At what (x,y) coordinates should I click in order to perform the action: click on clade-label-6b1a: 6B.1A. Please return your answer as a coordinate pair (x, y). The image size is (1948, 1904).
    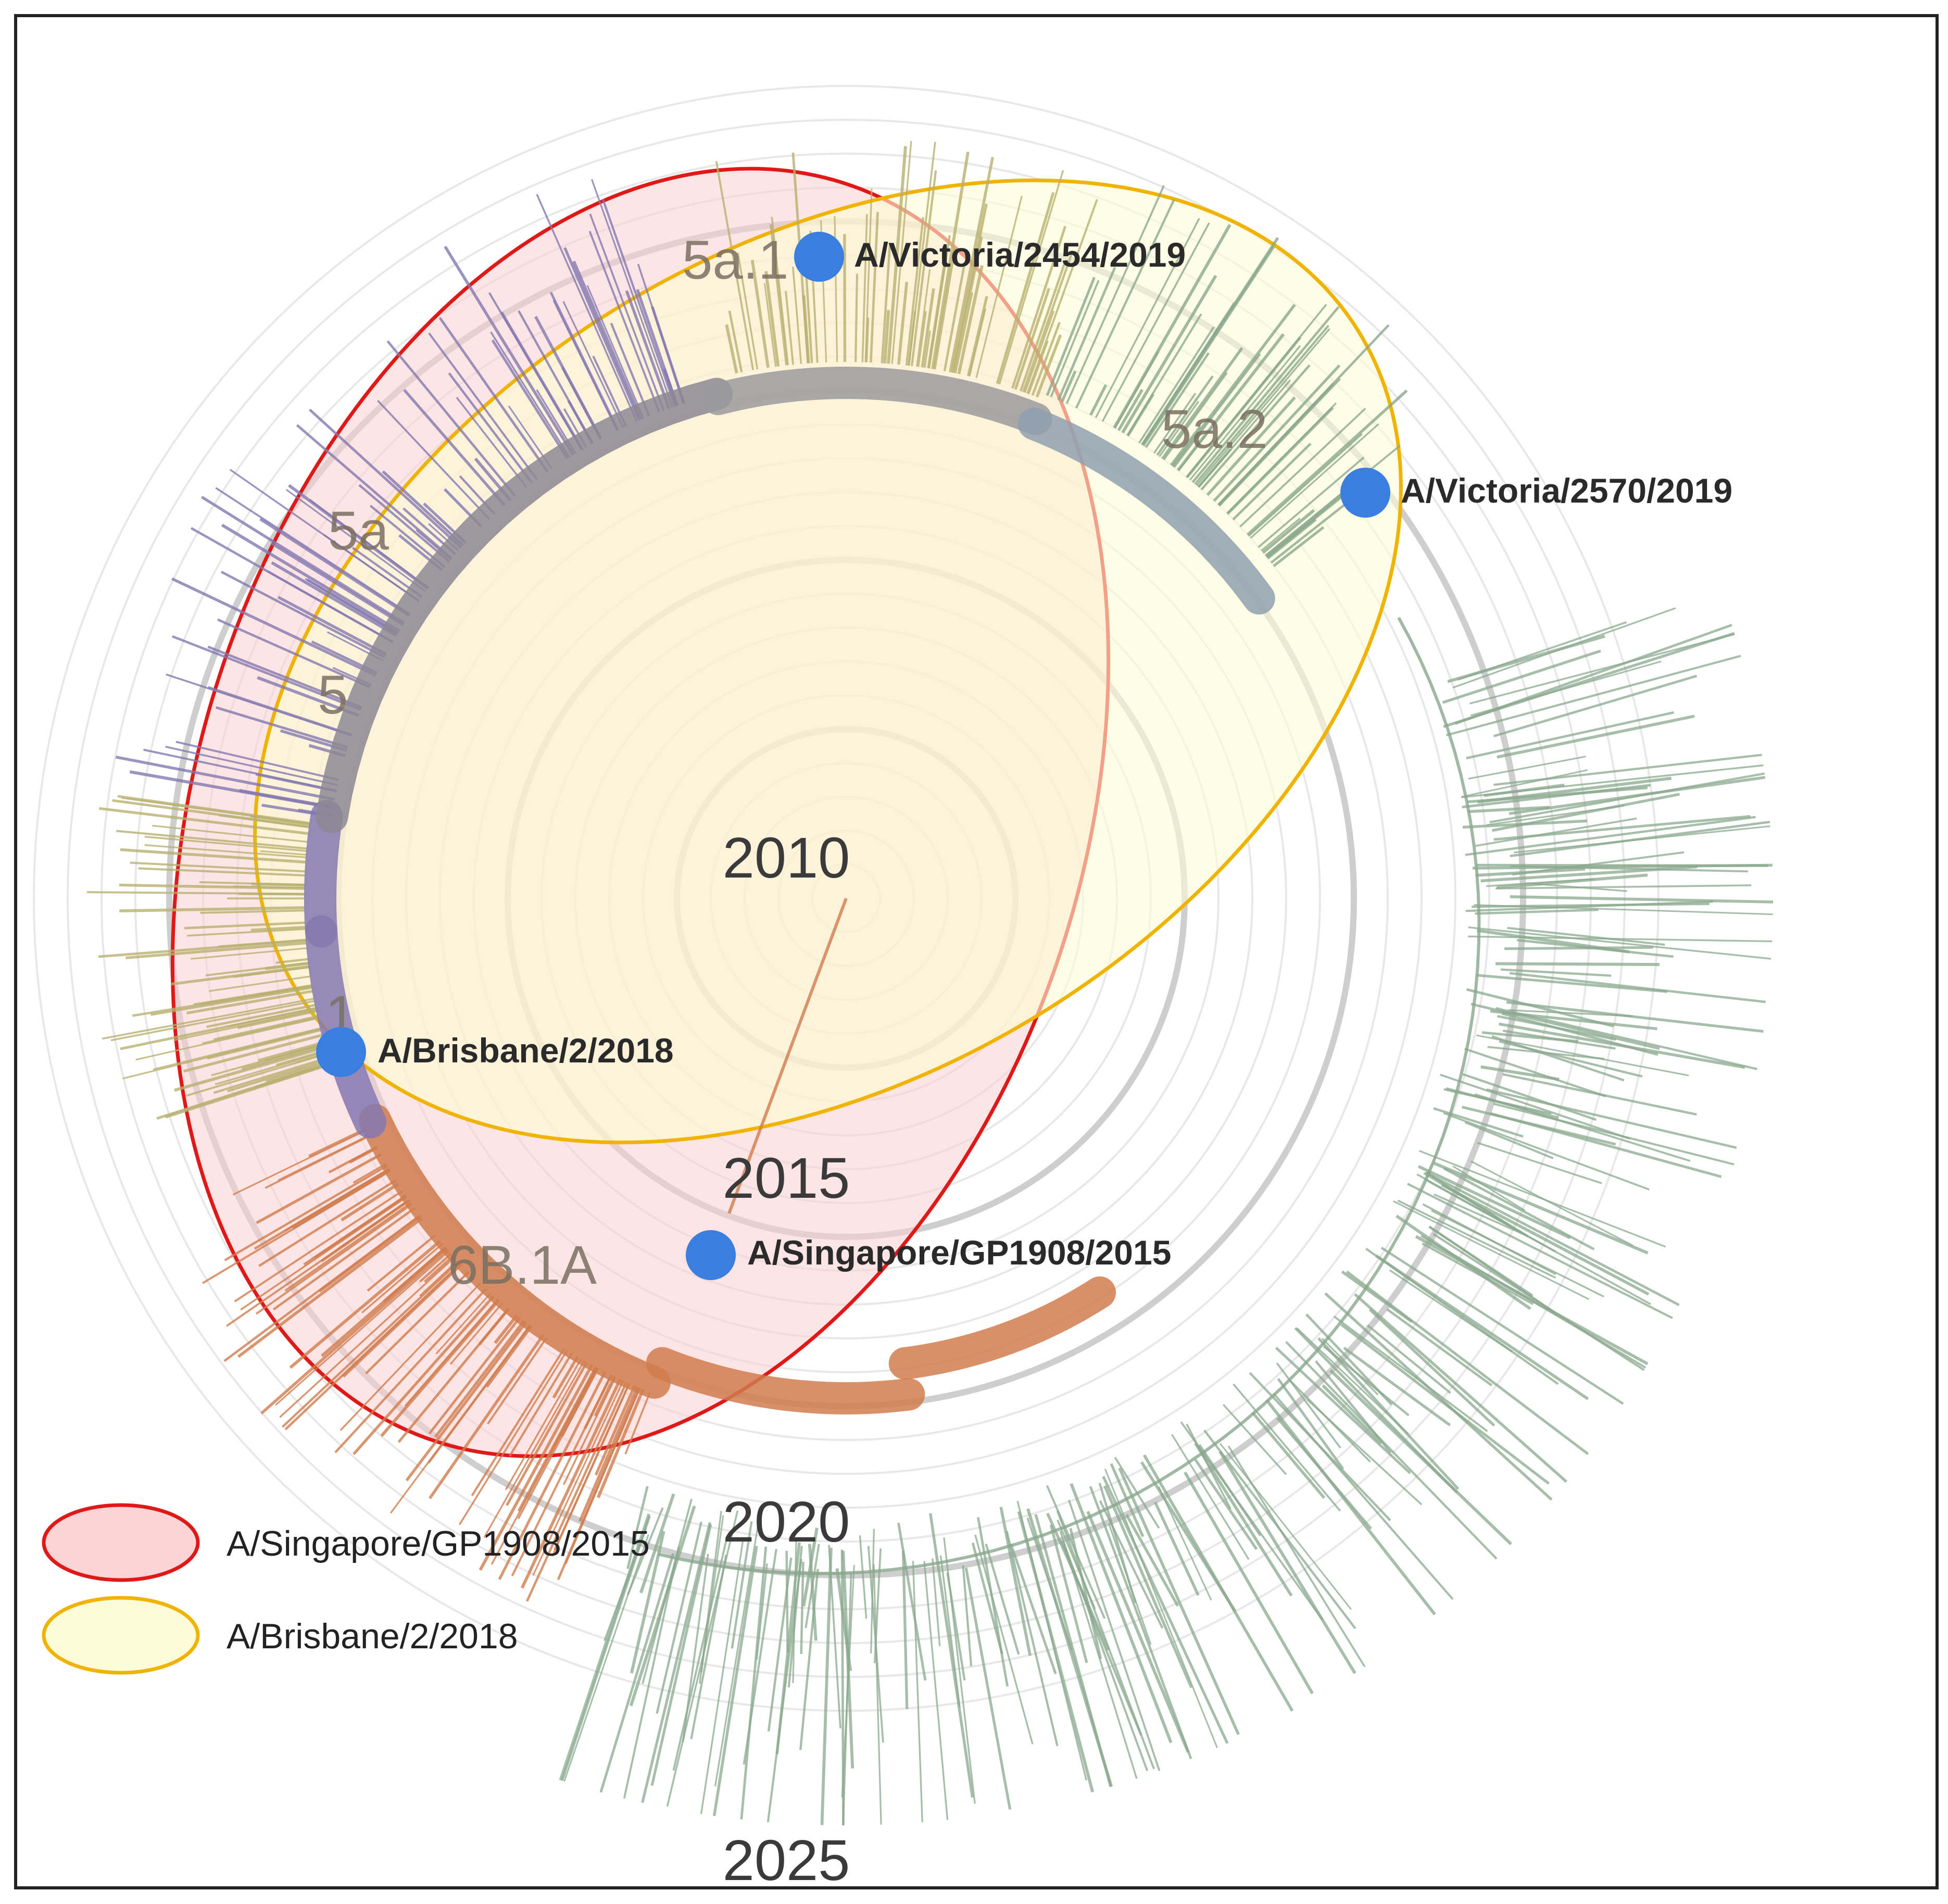
    Looking at the image, I should click on (522, 1265).